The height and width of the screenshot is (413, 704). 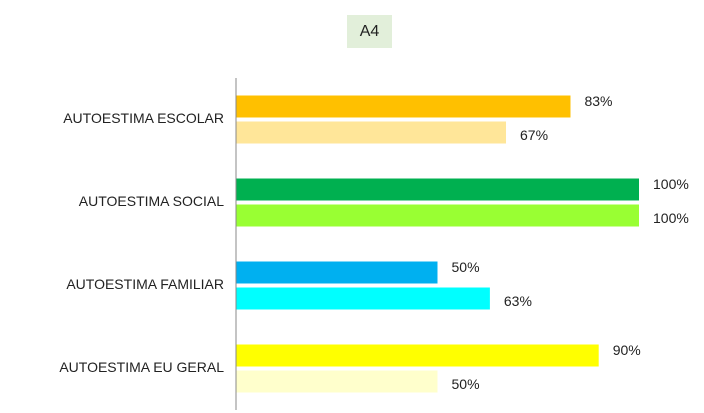 I want to click on title-box, so click(x=369, y=31).